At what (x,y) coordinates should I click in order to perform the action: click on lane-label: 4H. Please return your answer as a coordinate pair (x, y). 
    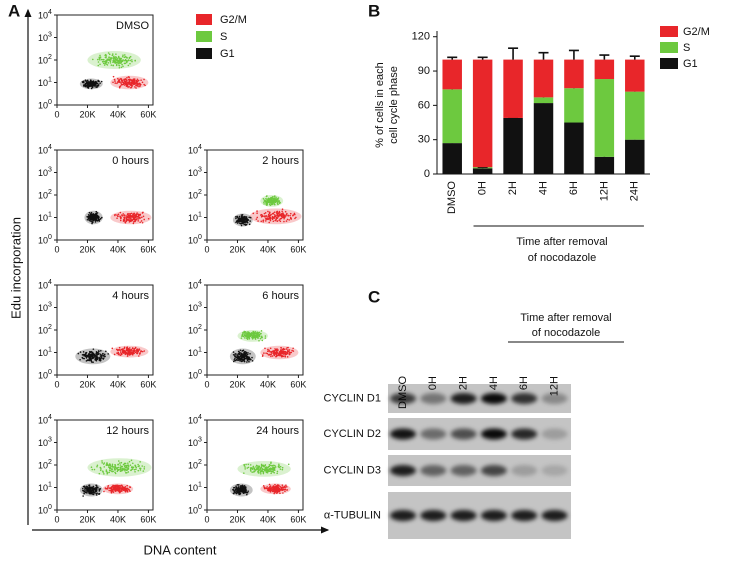
    Looking at the image, I should click on (494, 383).